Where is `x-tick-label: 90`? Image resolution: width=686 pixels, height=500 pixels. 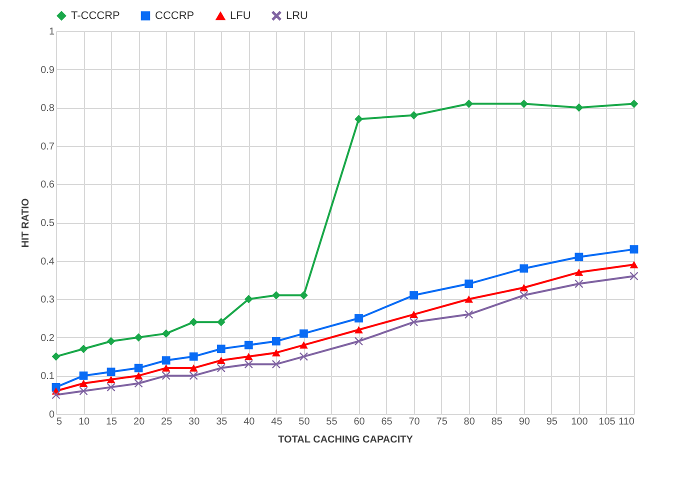
x-tick-label: 90 is located at coordinates (524, 422).